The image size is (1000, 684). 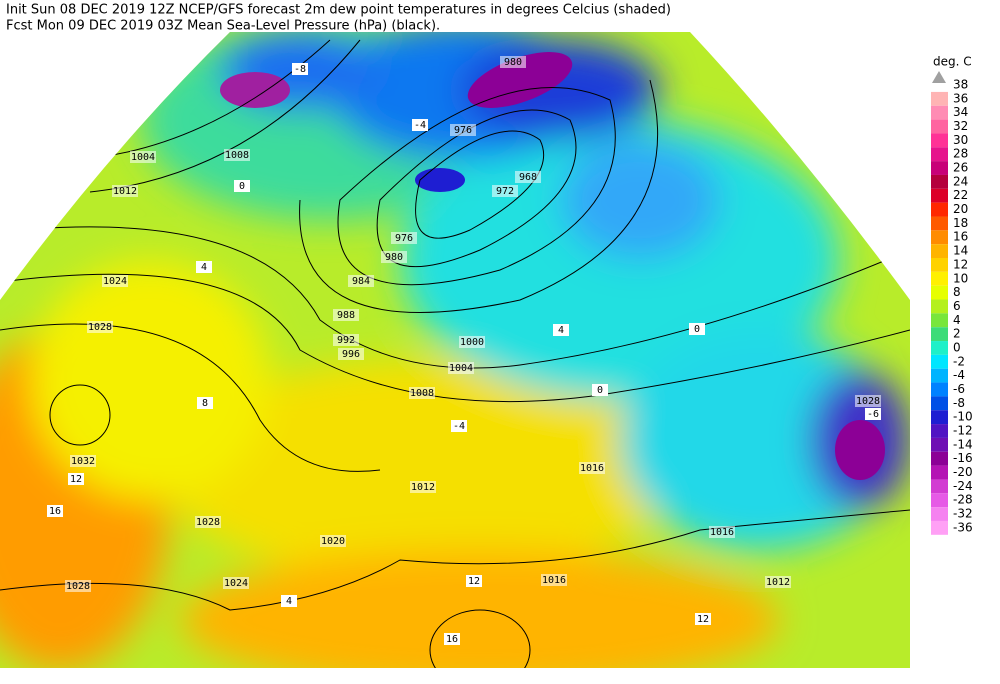 I want to click on legend-label: 22, so click(x=960, y=195).